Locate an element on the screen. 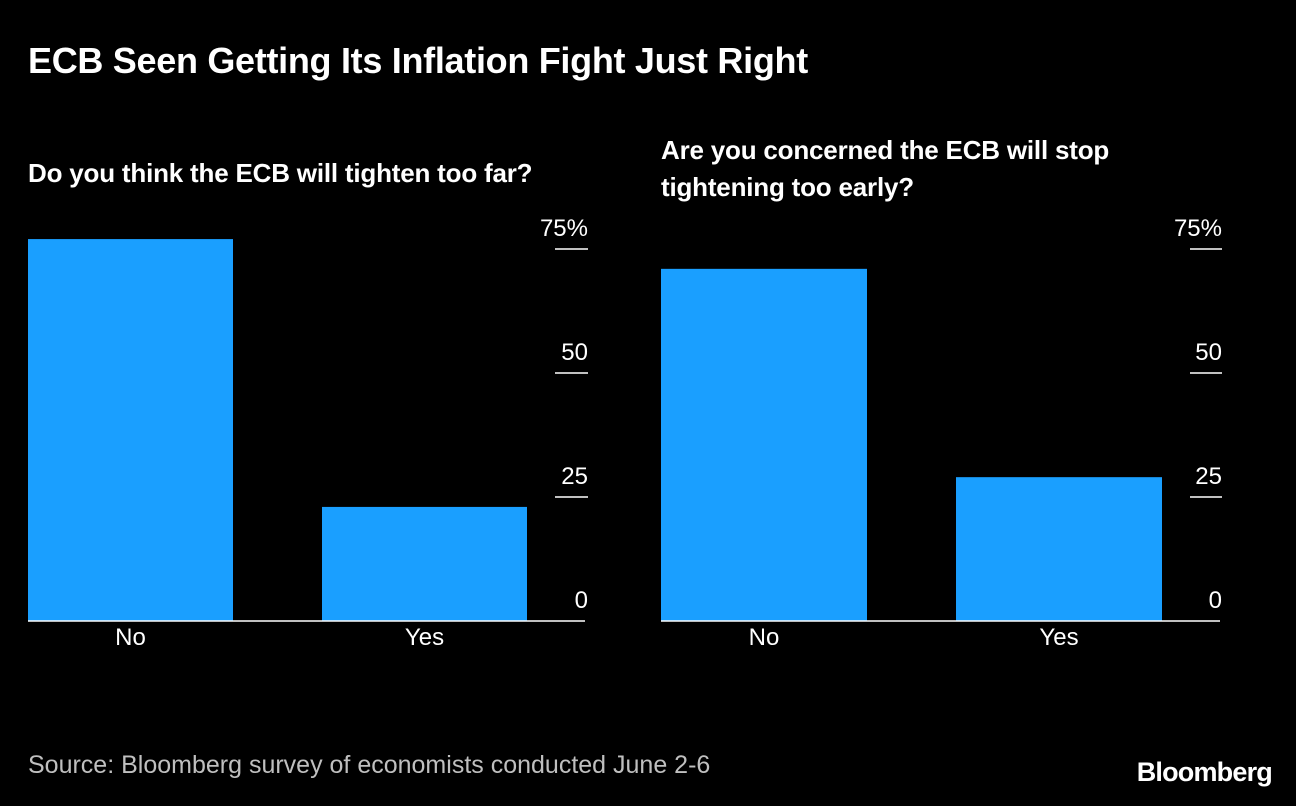 This screenshot has height=806, width=1296. chart-2-ytick-label-75: 75% is located at coordinates (1198, 228).